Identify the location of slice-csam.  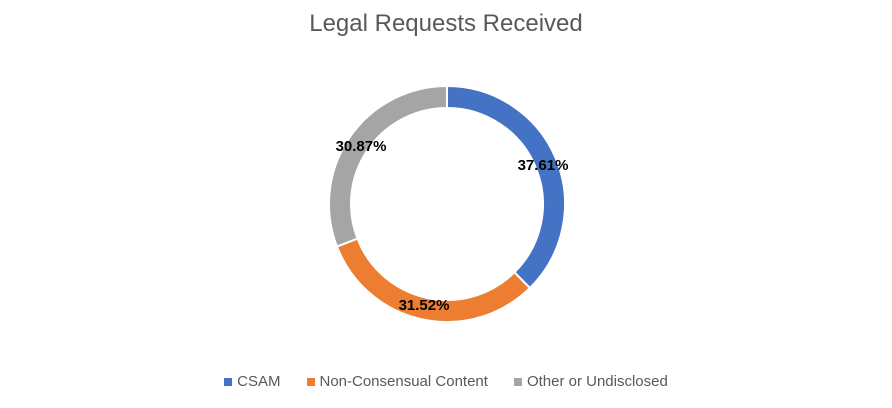
(506, 187).